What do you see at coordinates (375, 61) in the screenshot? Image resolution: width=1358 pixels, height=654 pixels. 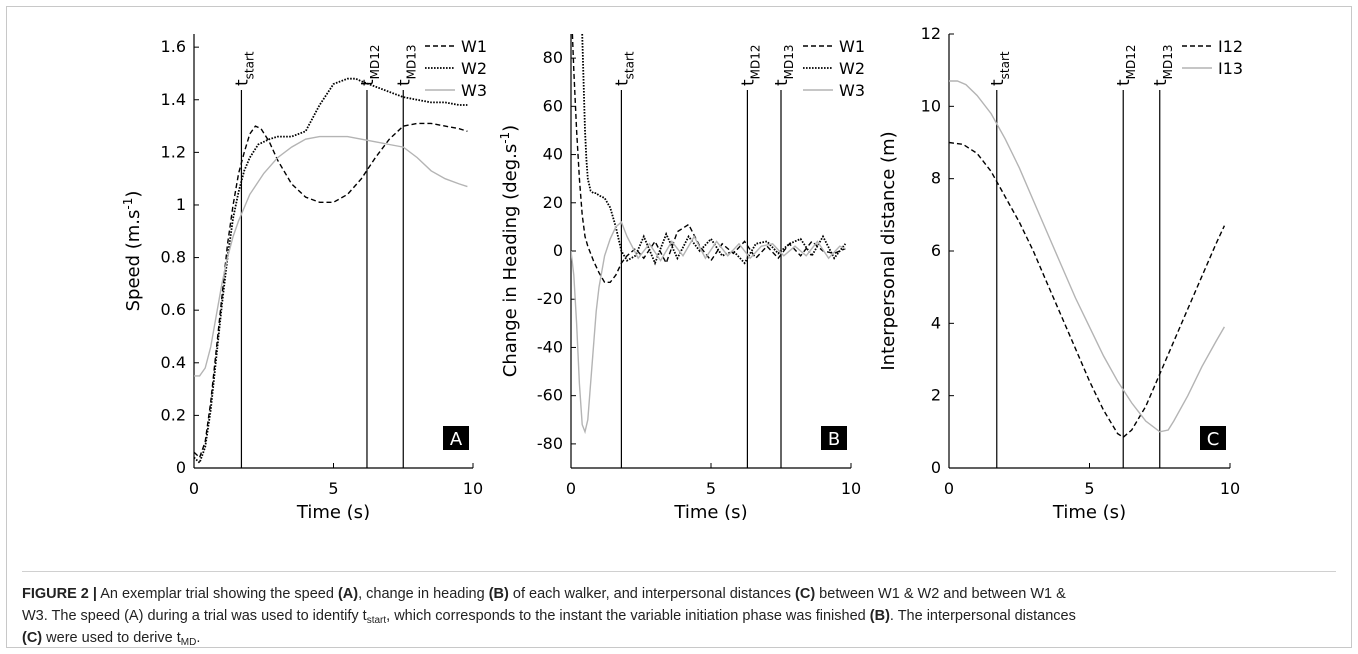 I see `panel-a-event-label-sub: MD12` at bounding box center [375, 61].